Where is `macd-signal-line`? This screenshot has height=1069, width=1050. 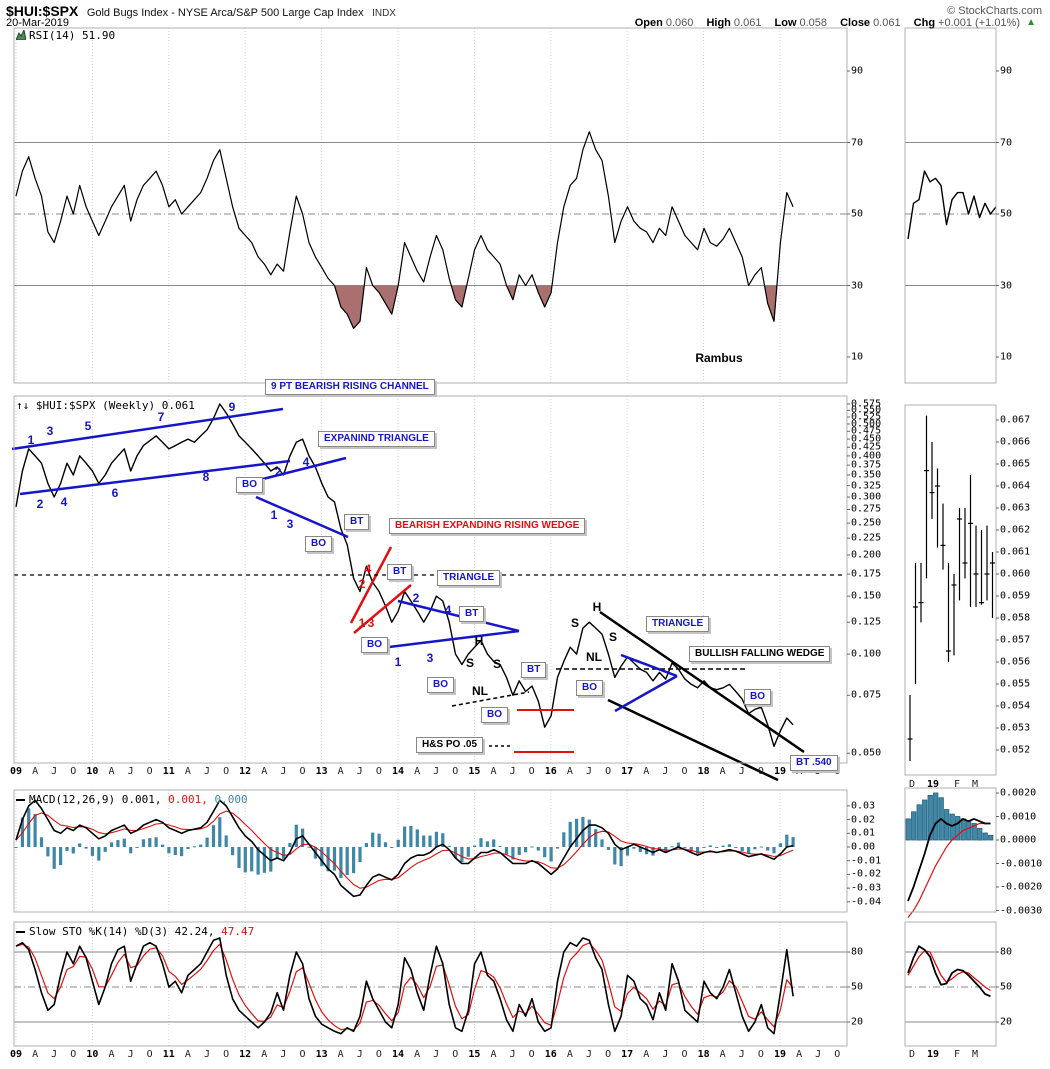 macd-signal-line is located at coordinates (404, 849).